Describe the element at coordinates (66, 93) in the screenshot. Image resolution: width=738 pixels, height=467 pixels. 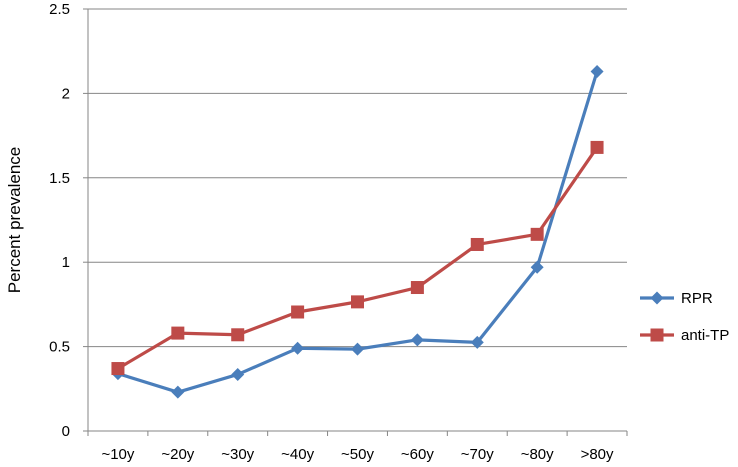
I see `y-tick-label: 2` at that location.